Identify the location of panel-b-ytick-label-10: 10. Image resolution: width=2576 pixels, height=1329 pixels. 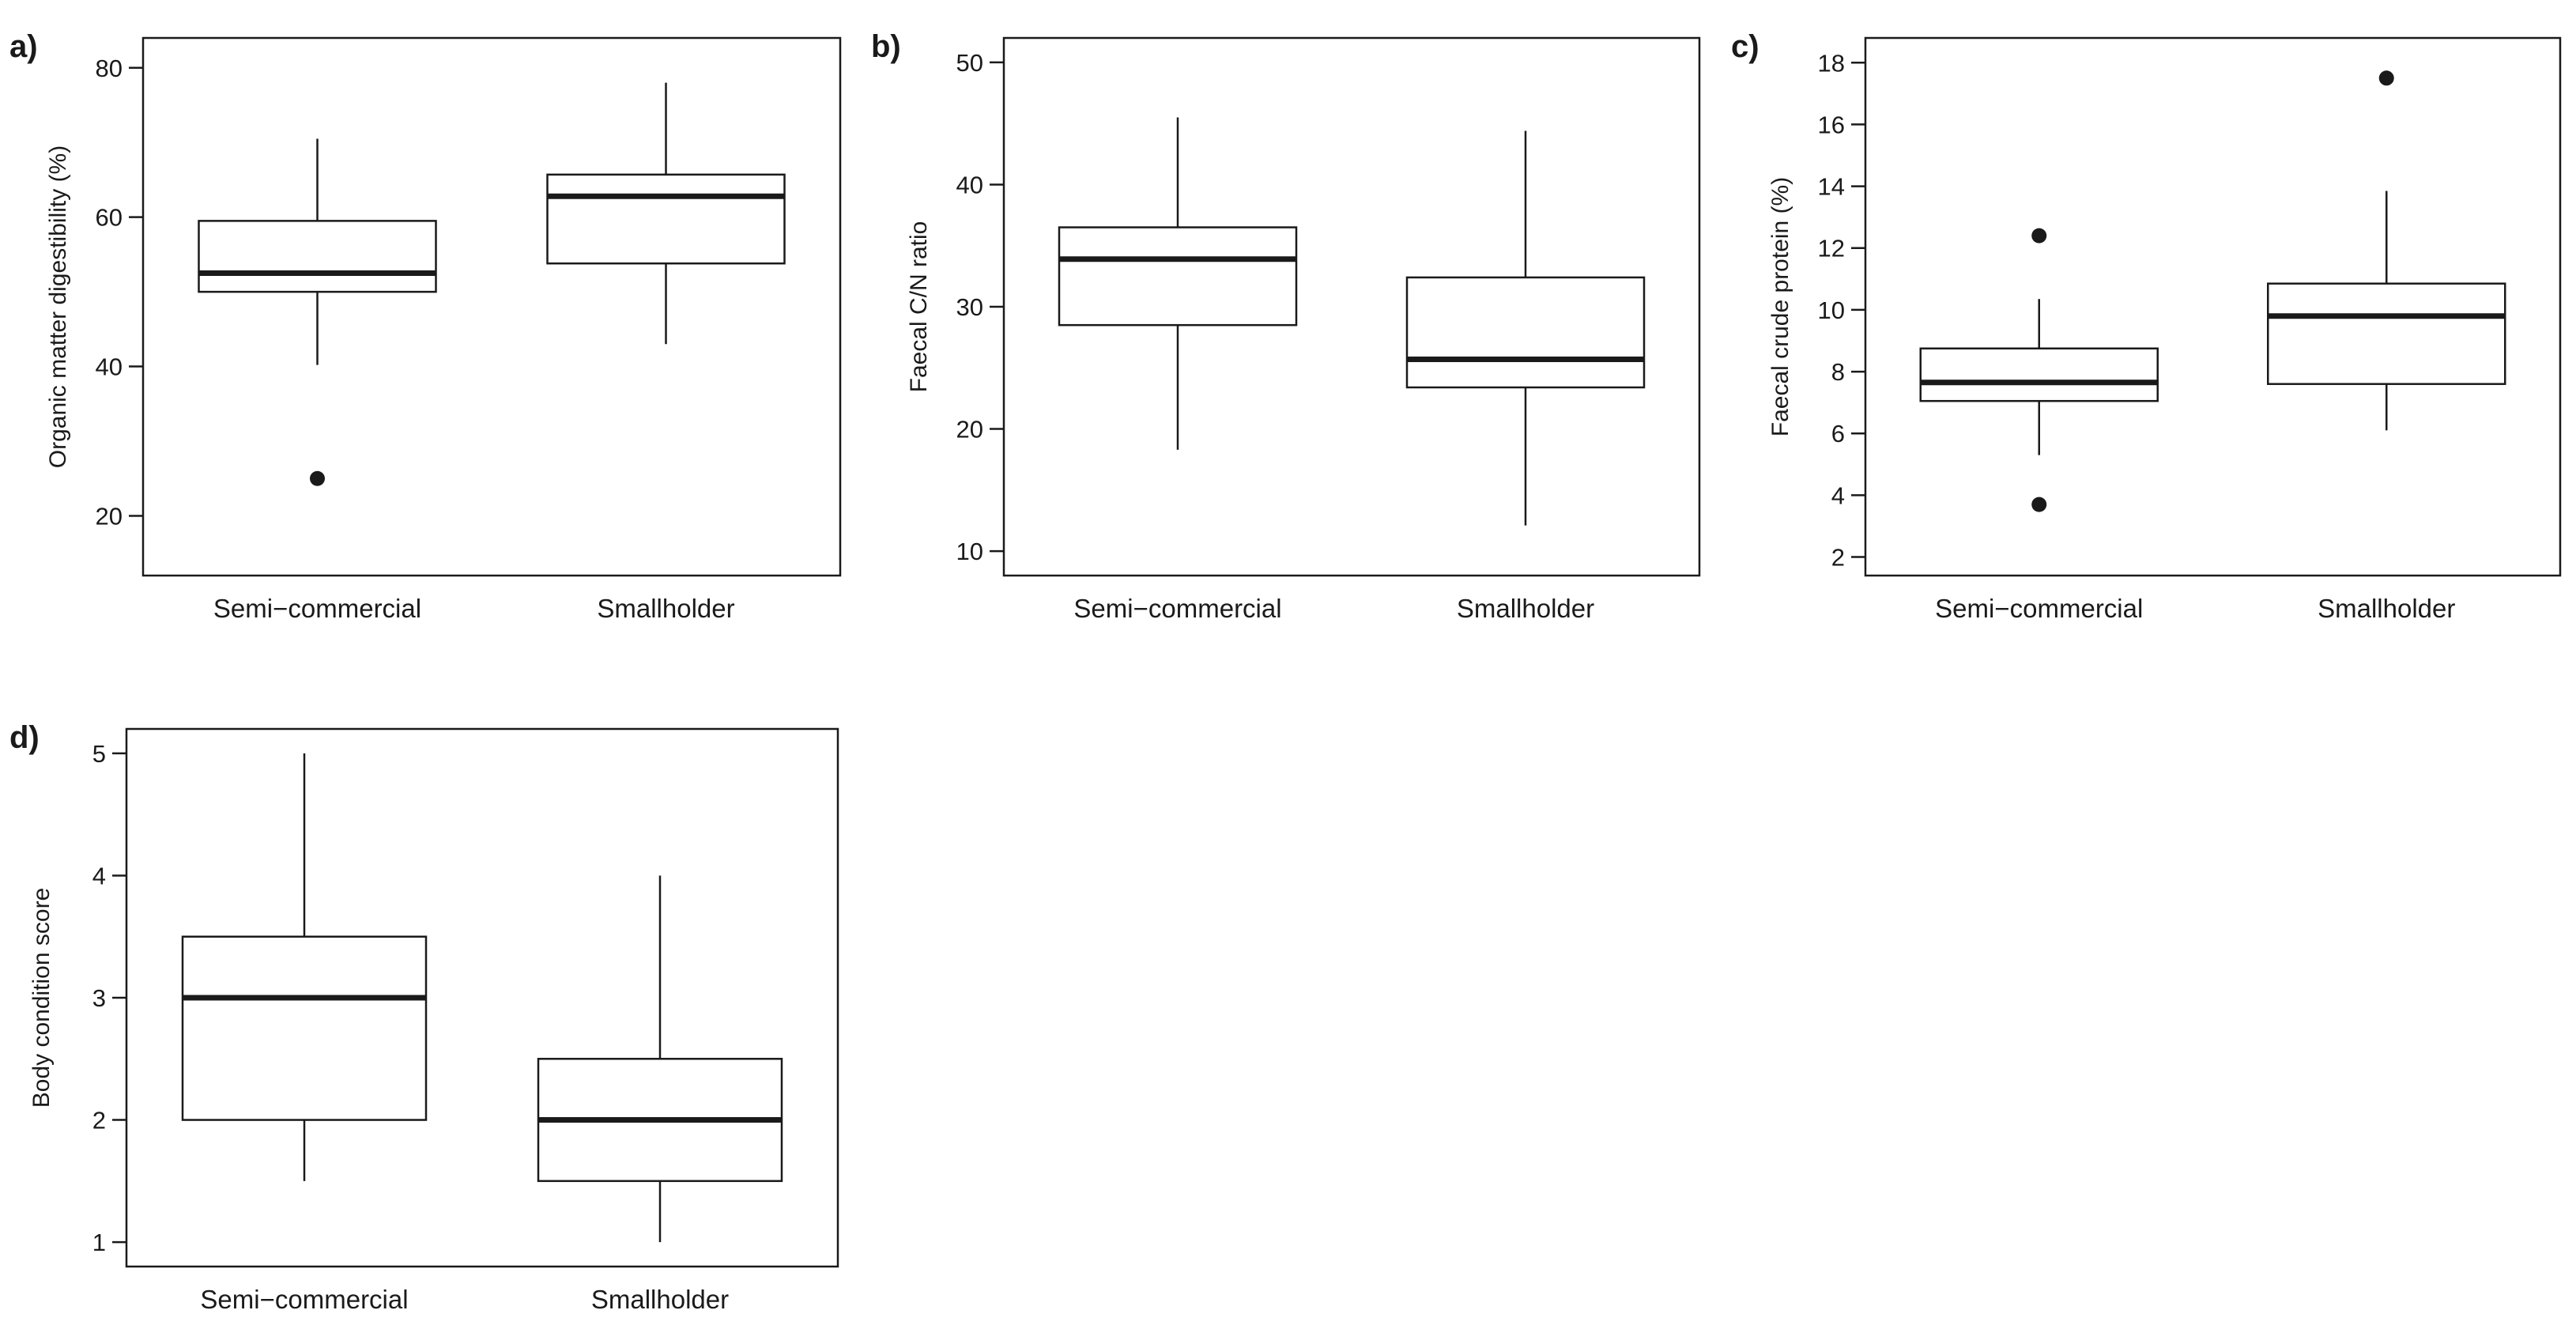
(970, 551).